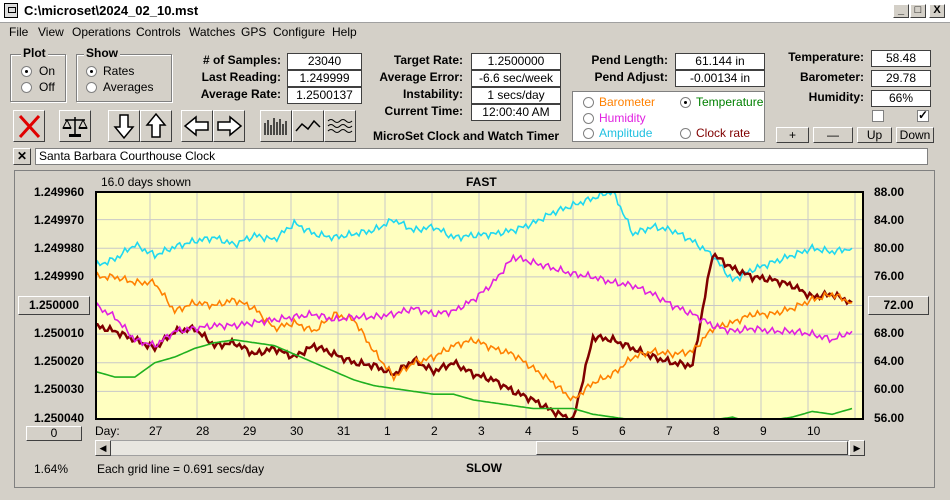 This screenshot has height=500, width=950. I want to click on overlay-amplitude-label: Amplitude, so click(625, 133).